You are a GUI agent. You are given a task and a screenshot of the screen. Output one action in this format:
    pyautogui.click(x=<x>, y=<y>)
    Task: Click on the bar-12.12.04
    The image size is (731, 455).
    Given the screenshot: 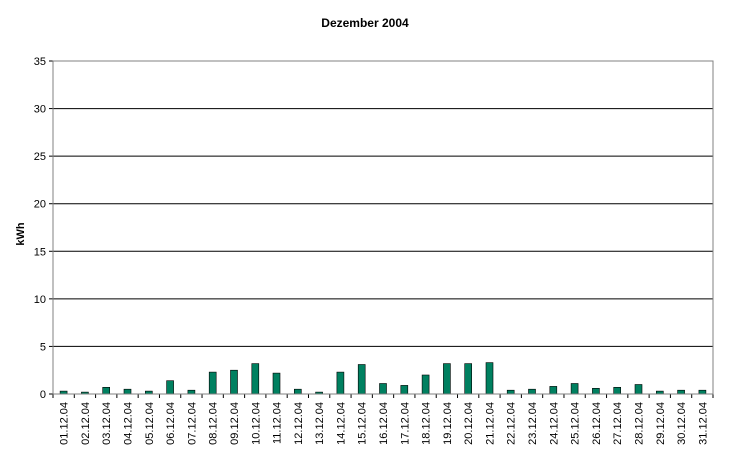 What is the action you would take?
    pyautogui.click(x=297, y=391)
    